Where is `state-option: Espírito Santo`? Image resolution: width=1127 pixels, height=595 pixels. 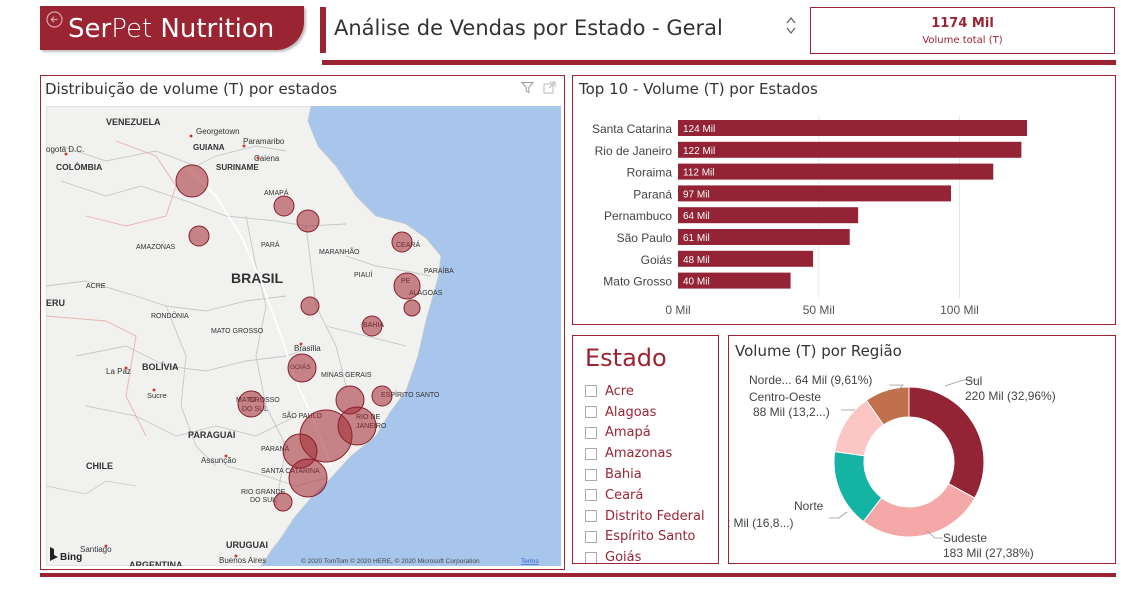 state-option: Espírito Santo is located at coordinates (645, 537).